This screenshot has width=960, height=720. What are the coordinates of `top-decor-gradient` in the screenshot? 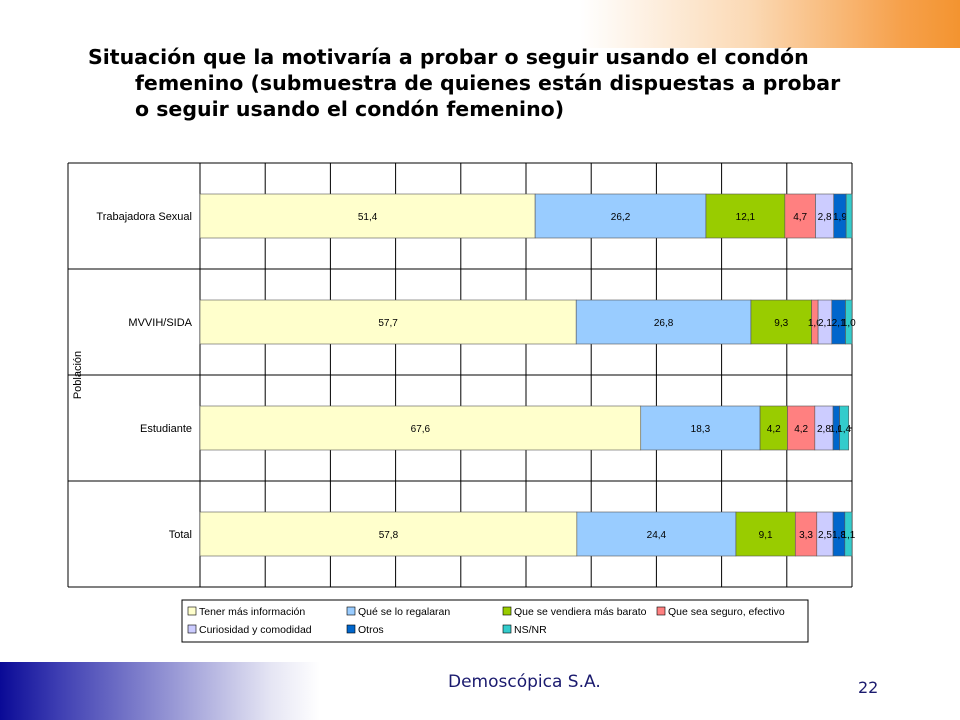 It's located at (770, 24).